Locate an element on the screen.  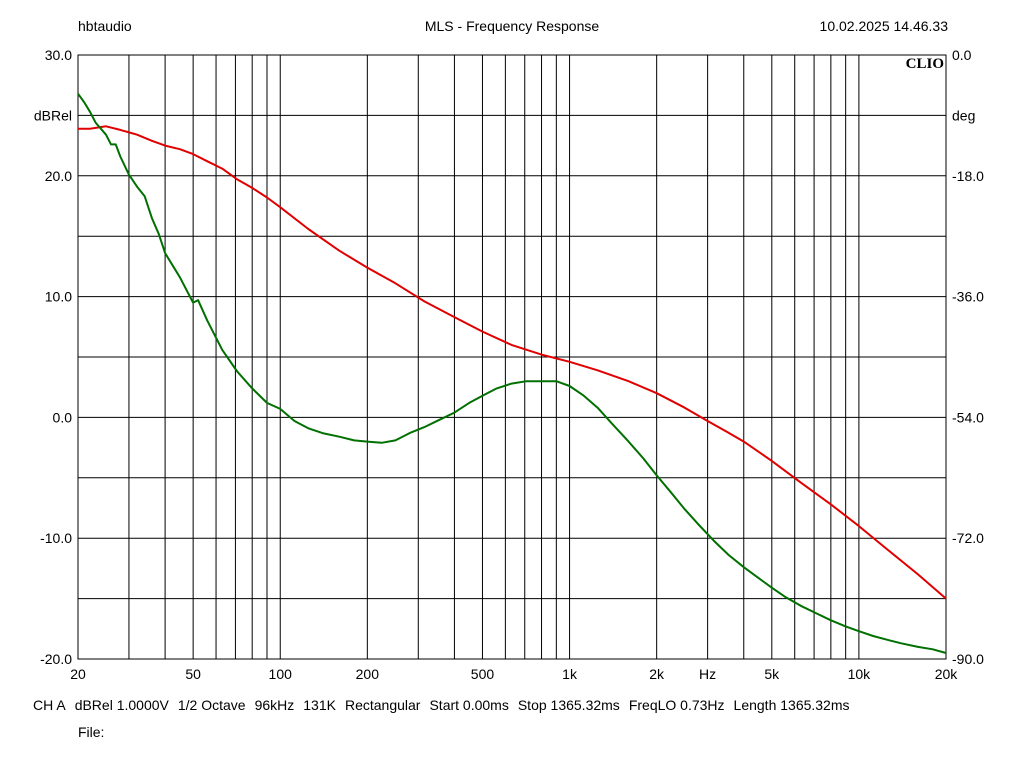
x-tick-label: 10k is located at coordinates (860, 674).